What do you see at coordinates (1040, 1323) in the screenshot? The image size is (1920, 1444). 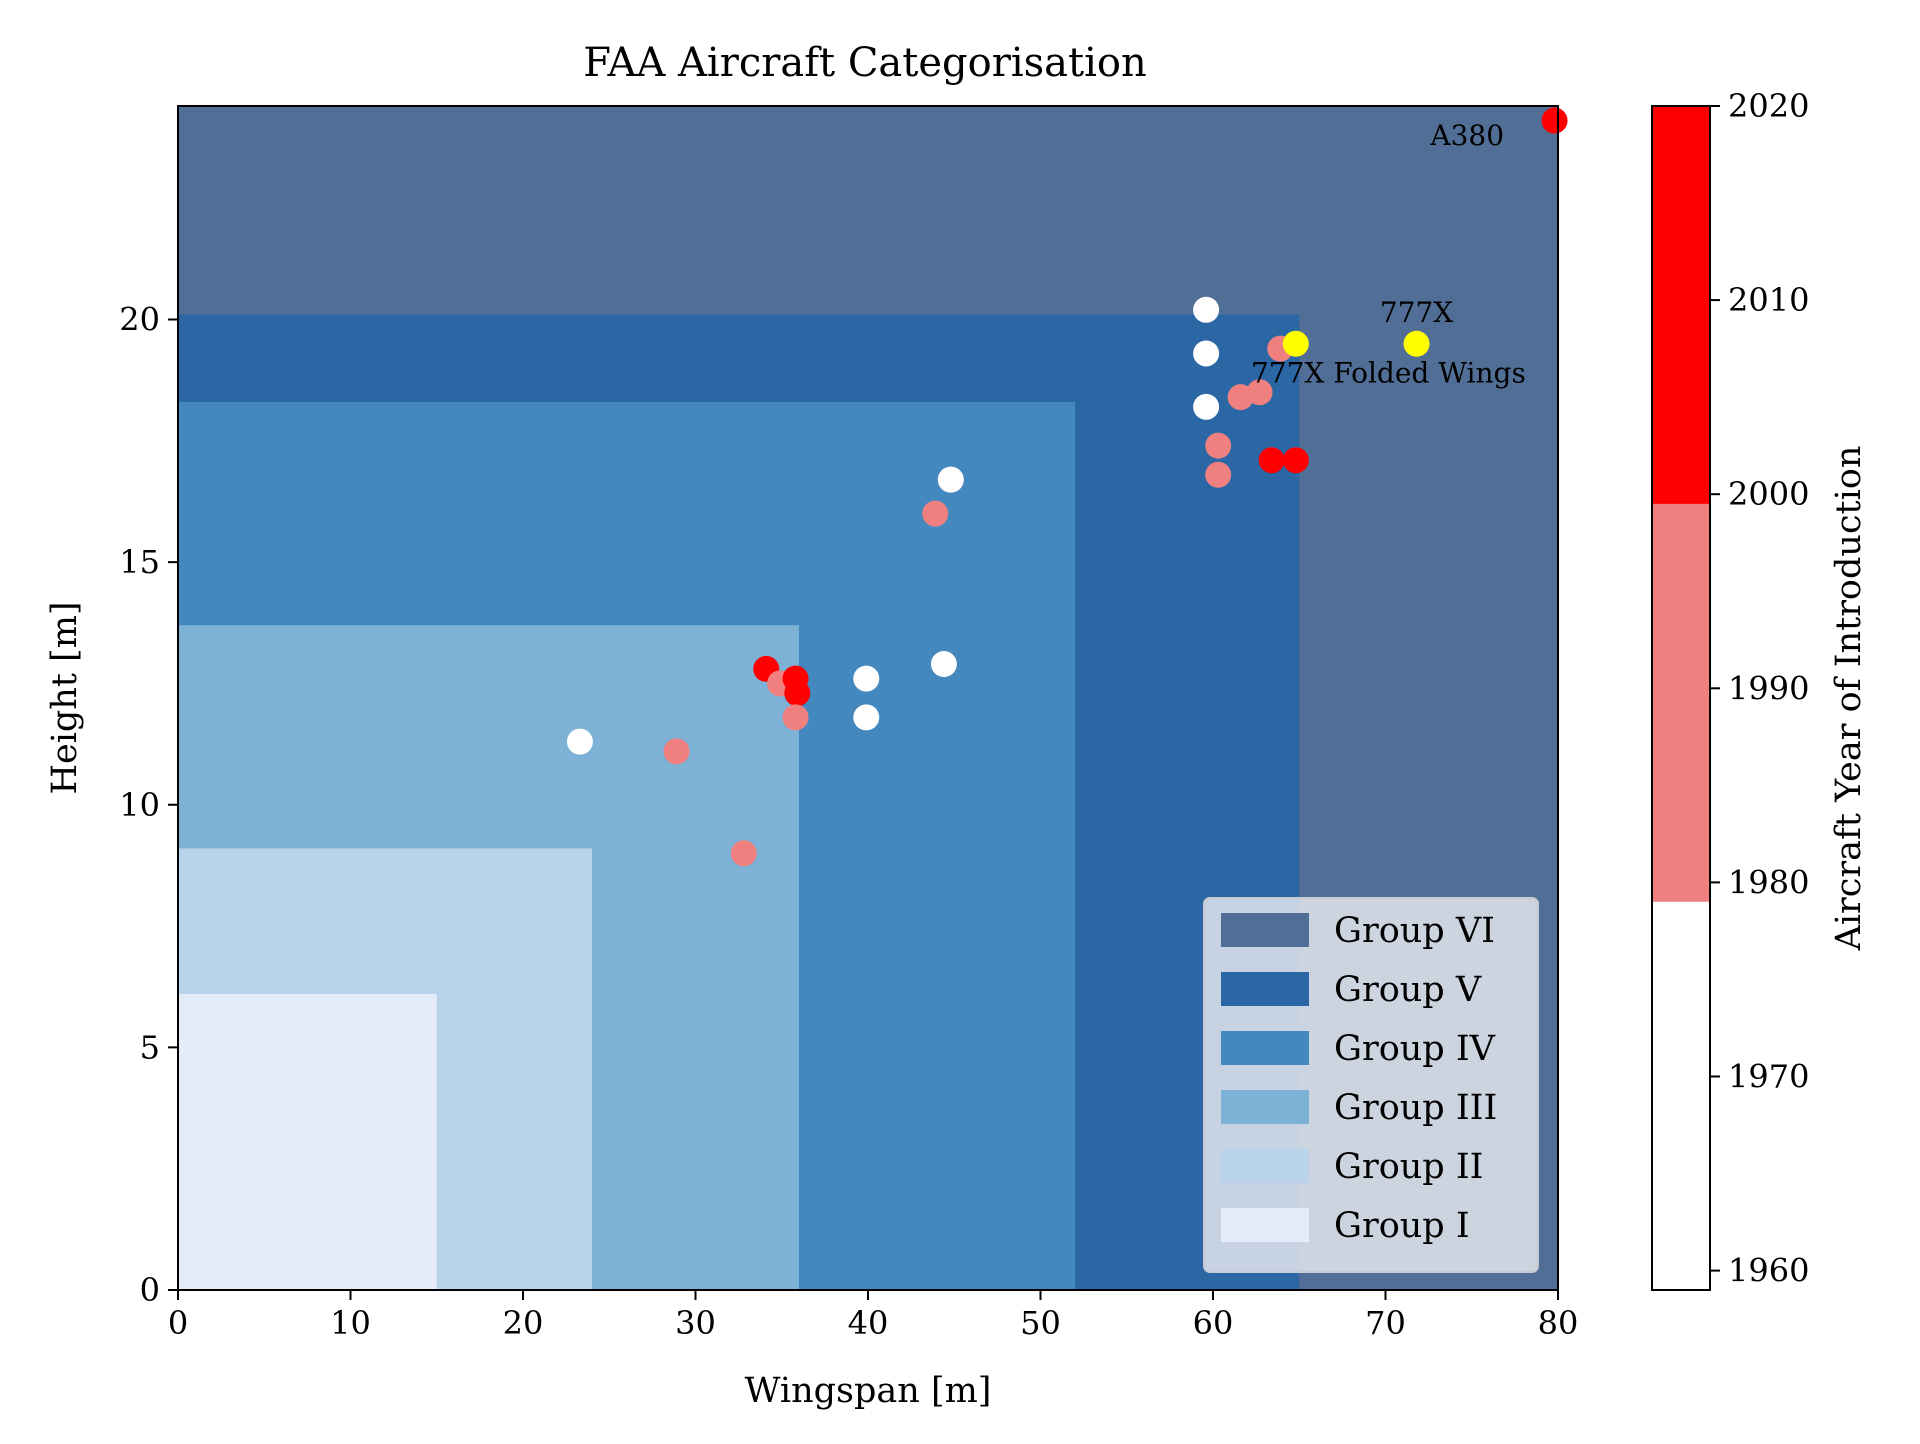 I see `x-tick-label: 50` at bounding box center [1040, 1323].